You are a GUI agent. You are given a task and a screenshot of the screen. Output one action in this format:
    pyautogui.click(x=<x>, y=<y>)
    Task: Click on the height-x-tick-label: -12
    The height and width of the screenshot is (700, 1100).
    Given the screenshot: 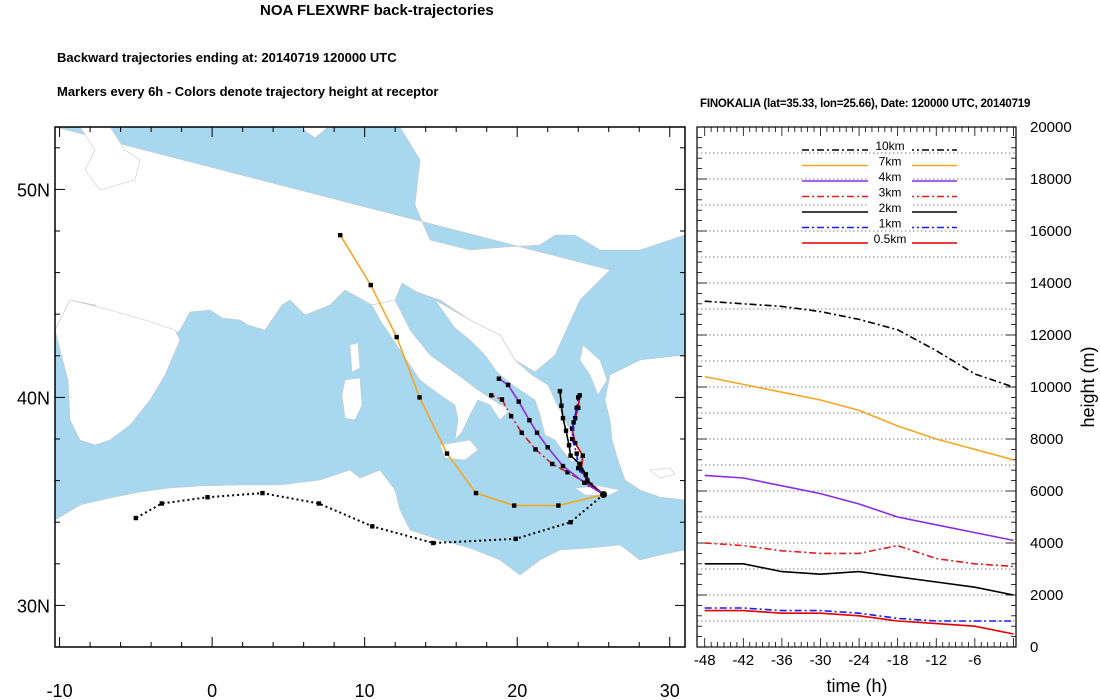 What is the action you would take?
    pyautogui.click(x=936, y=660)
    